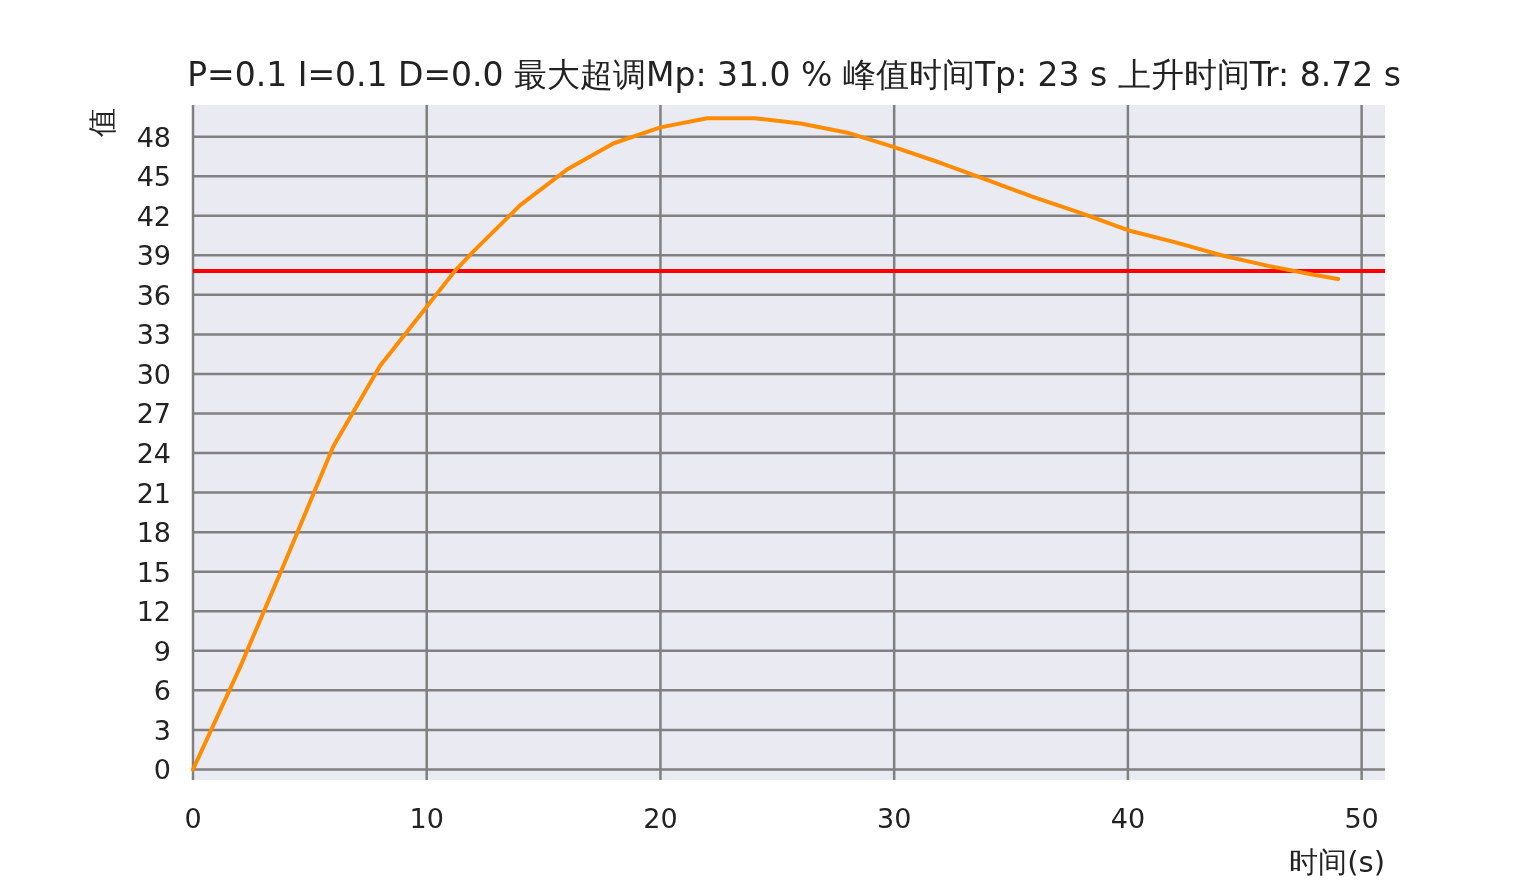 The width and height of the screenshot is (1540, 880). What do you see at coordinates (153, 137) in the screenshot?
I see `y-tick-label: 48` at bounding box center [153, 137].